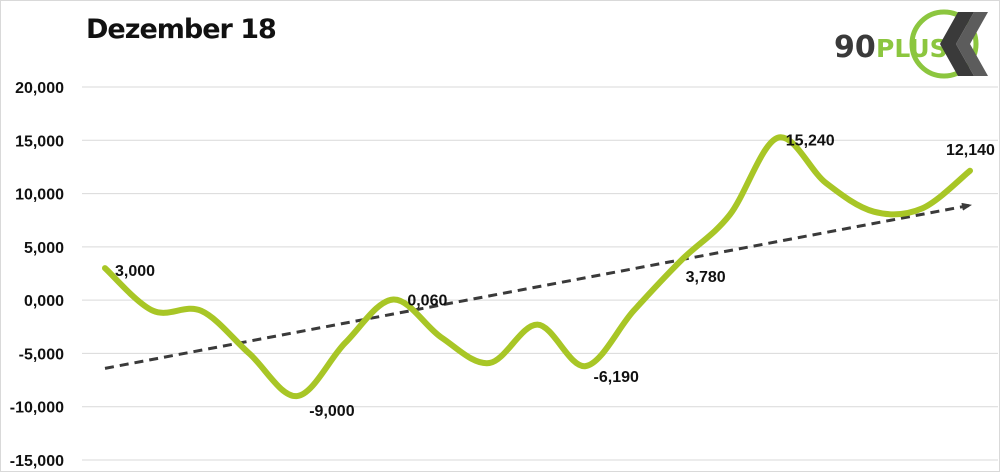 The height and width of the screenshot is (472, 1000). What do you see at coordinates (970, 150) in the screenshot?
I see `data-label: 12,140` at bounding box center [970, 150].